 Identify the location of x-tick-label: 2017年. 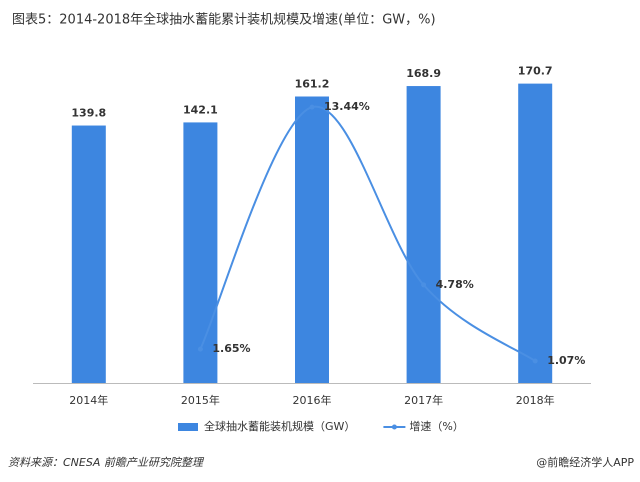
(423, 400).